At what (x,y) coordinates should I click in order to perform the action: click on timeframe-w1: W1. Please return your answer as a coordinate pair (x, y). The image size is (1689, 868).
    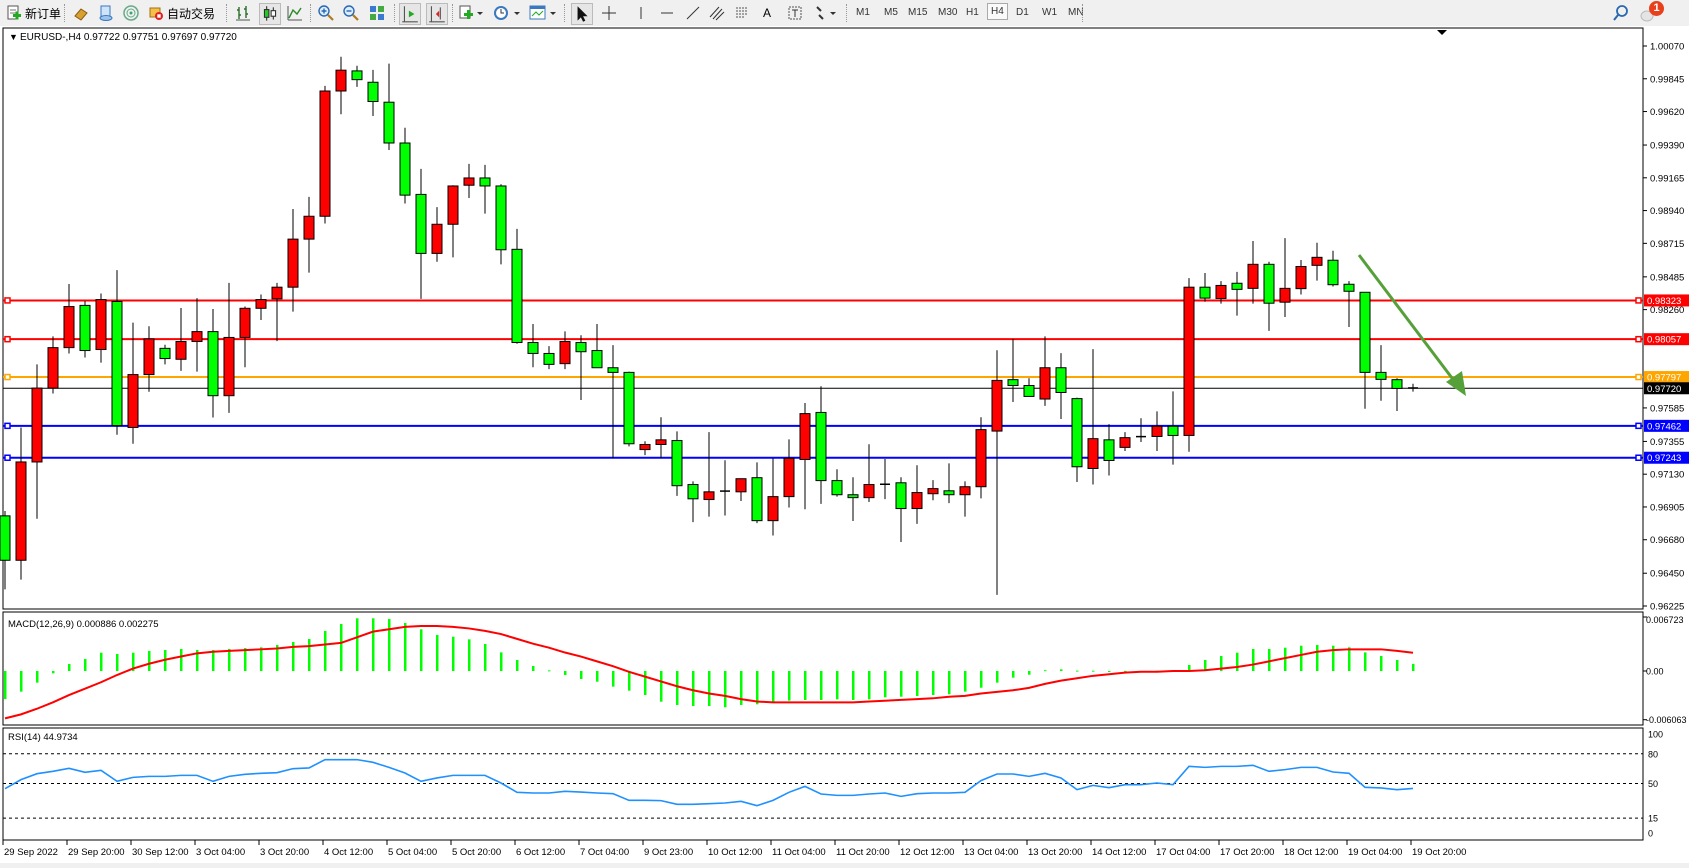
    Looking at the image, I should click on (1049, 12).